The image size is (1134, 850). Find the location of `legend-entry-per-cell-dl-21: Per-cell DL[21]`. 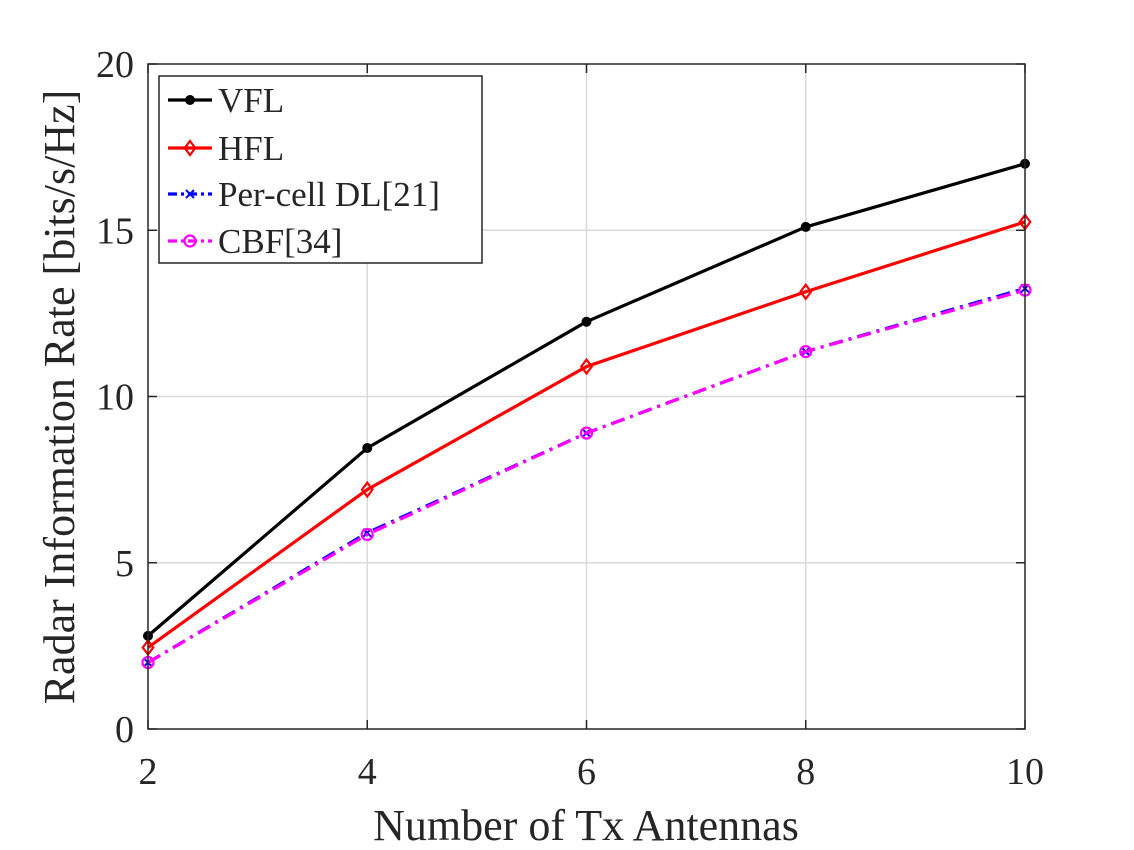

legend-entry-per-cell-dl-21: Per-cell DL[21] is located at coordinates (304, 194).